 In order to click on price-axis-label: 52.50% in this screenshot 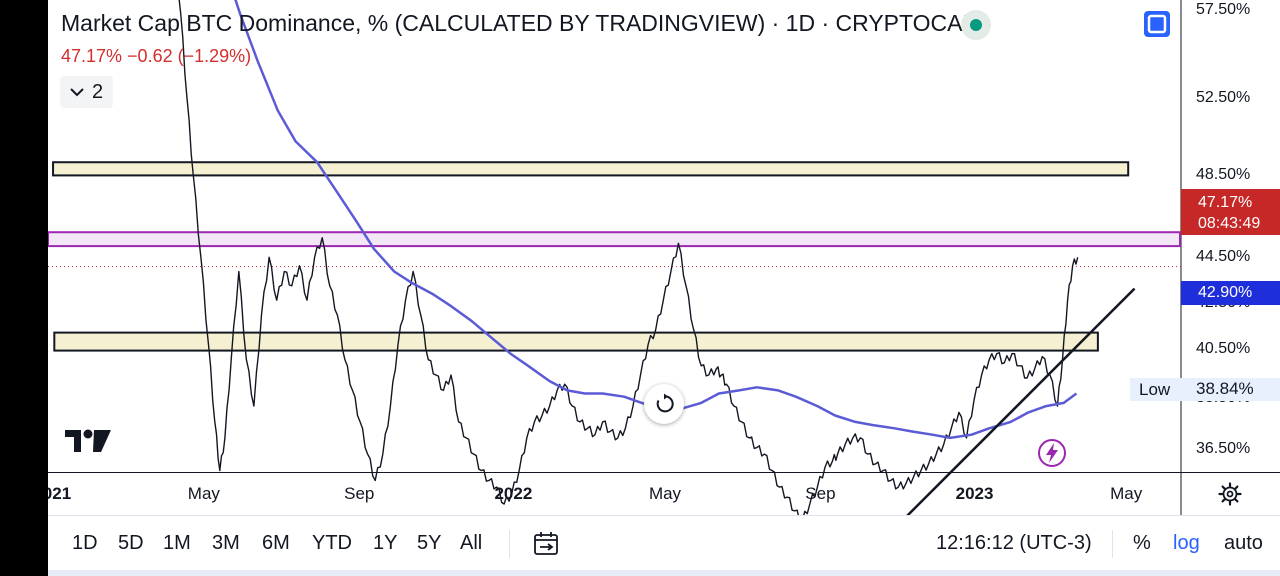, I will do `click(1223, 97)`.